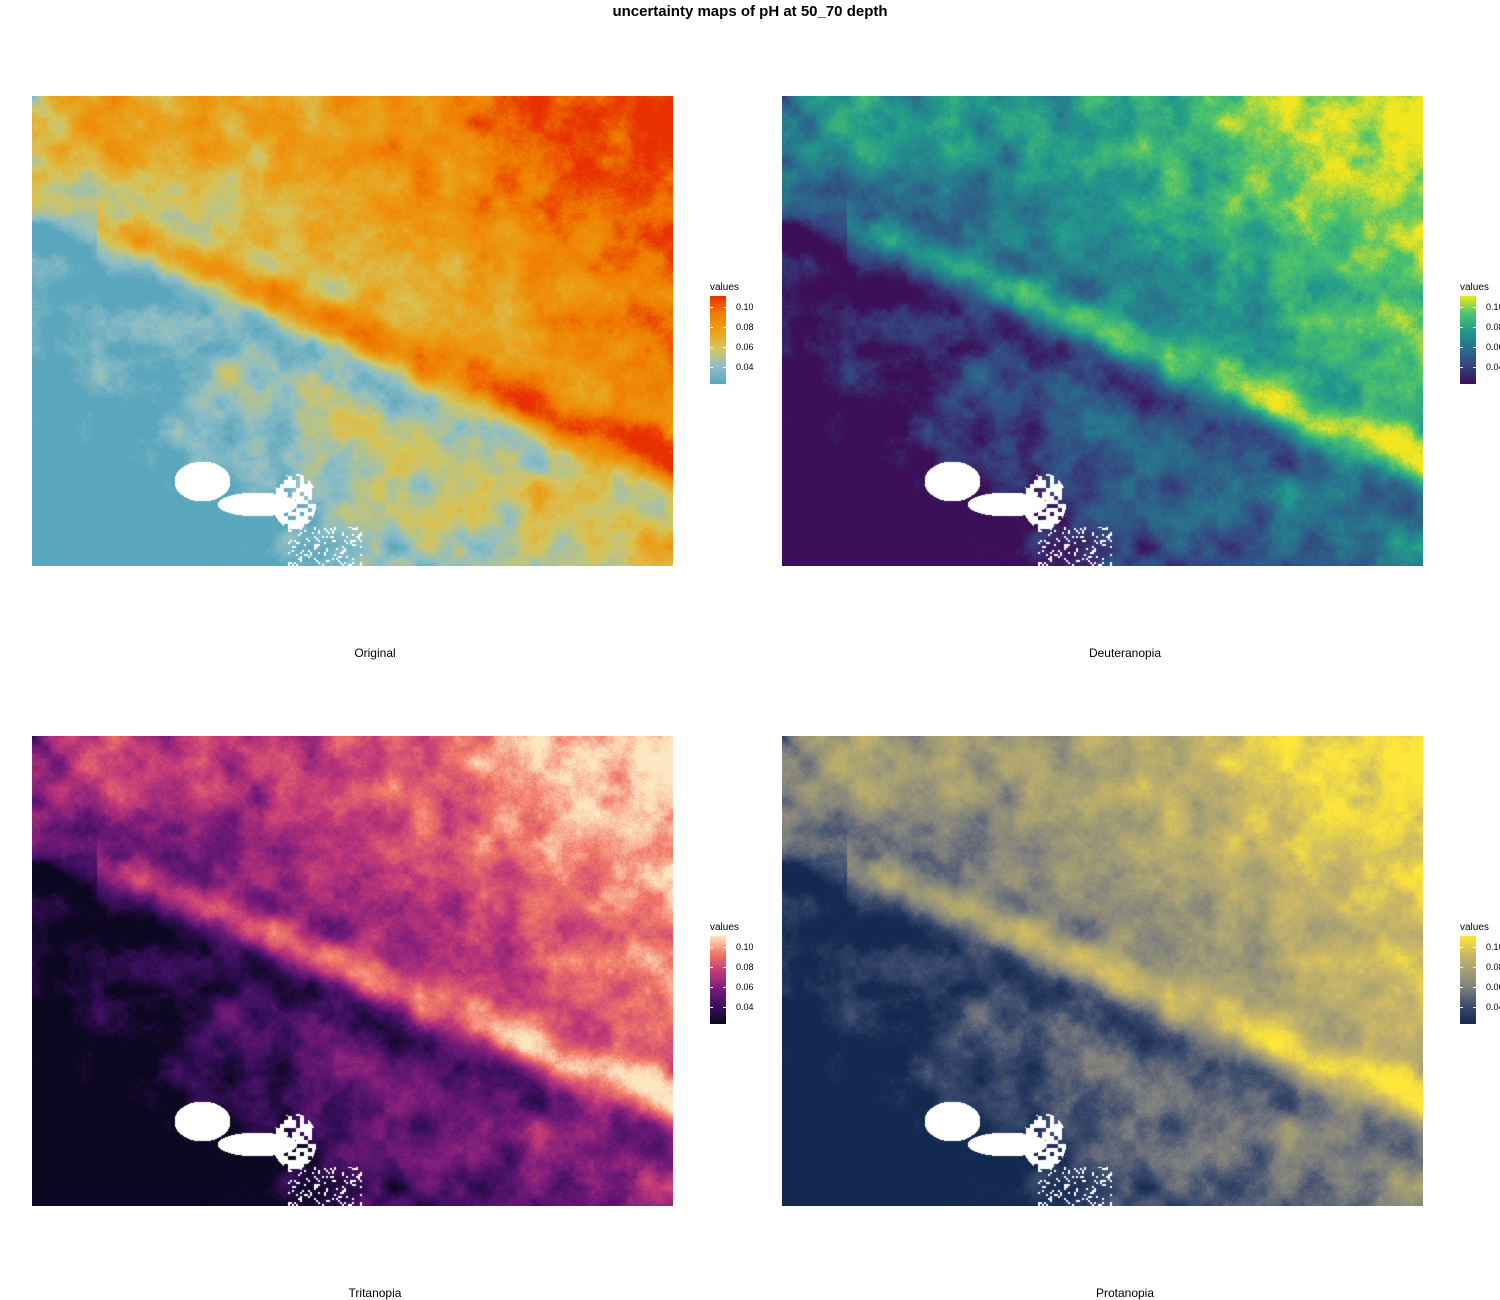  Describe the element at coordinates (740, 977) in the screenshot. I see `legend-tritanopia: values 0.10 0.08 0.06 0.04` at that location.